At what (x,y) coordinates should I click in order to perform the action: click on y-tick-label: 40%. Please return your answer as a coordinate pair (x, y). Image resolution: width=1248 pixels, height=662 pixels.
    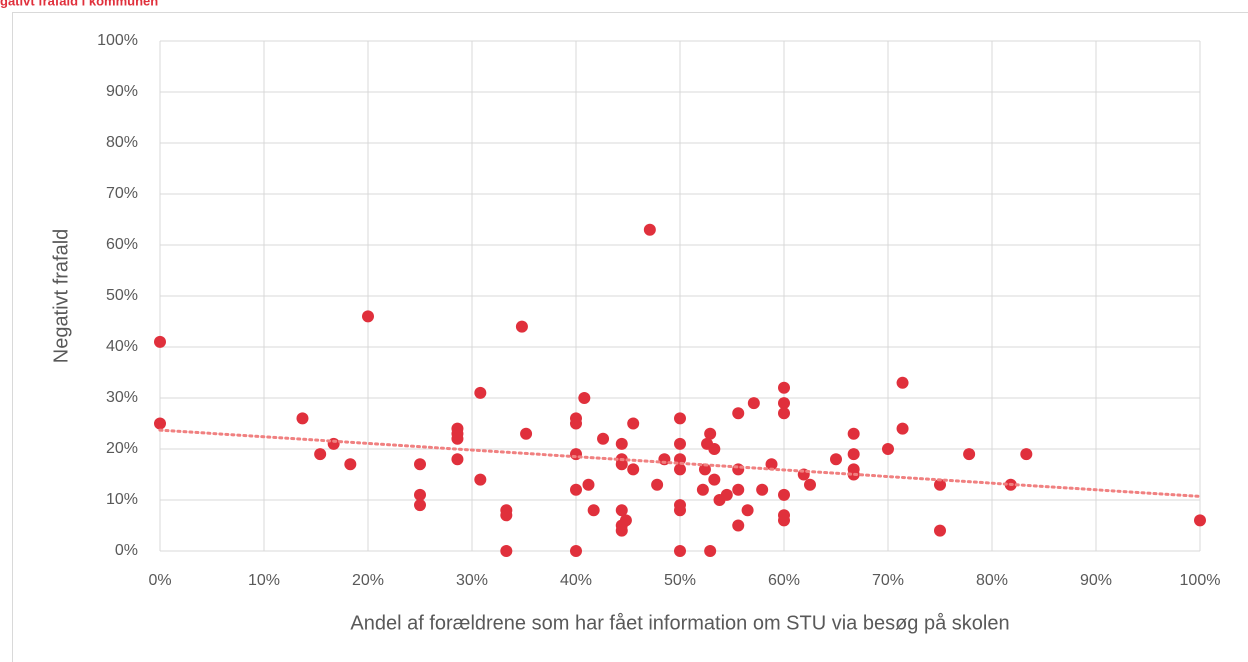
    Looking at the image, I should click on (122, 346).